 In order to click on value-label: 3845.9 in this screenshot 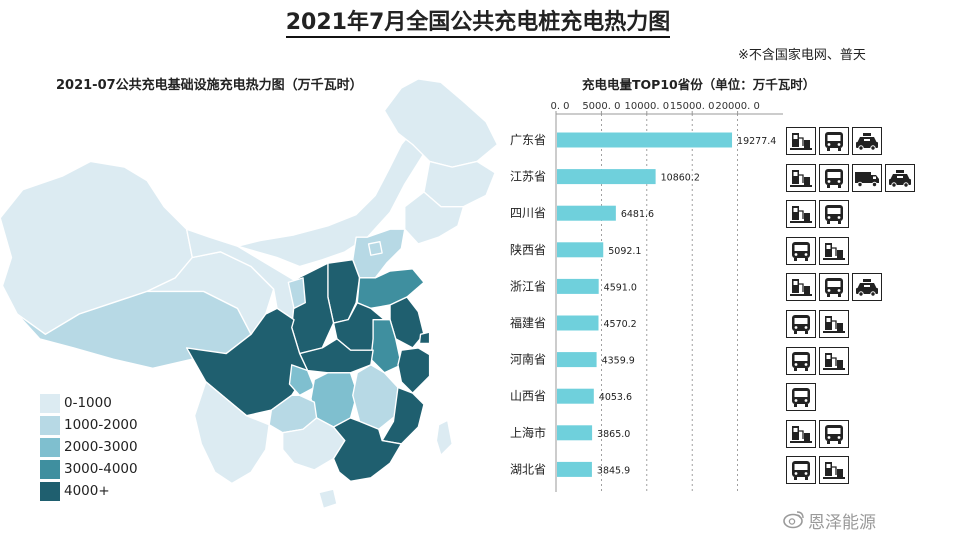, I will do `click(613, 470)`.